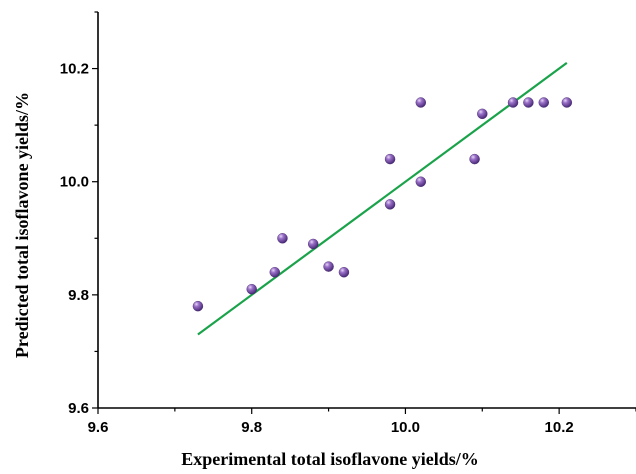 The image size is (636, 474). Describe the element at coordinates (405, 427) in the screenshot. I see `x-tick-label: 10.0` at that location.